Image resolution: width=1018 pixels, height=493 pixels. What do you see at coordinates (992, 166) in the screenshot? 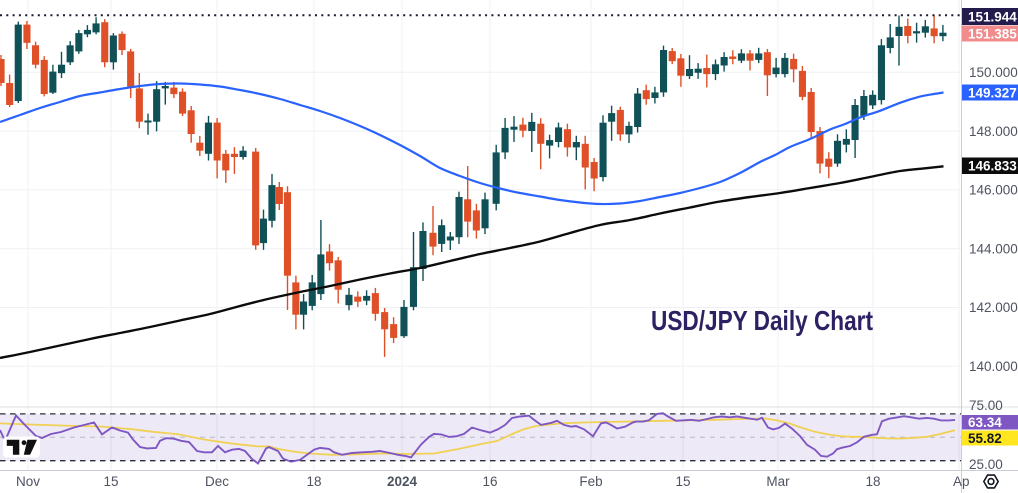
I see `svg-text: 146.833` at bounding box center [992, 166].